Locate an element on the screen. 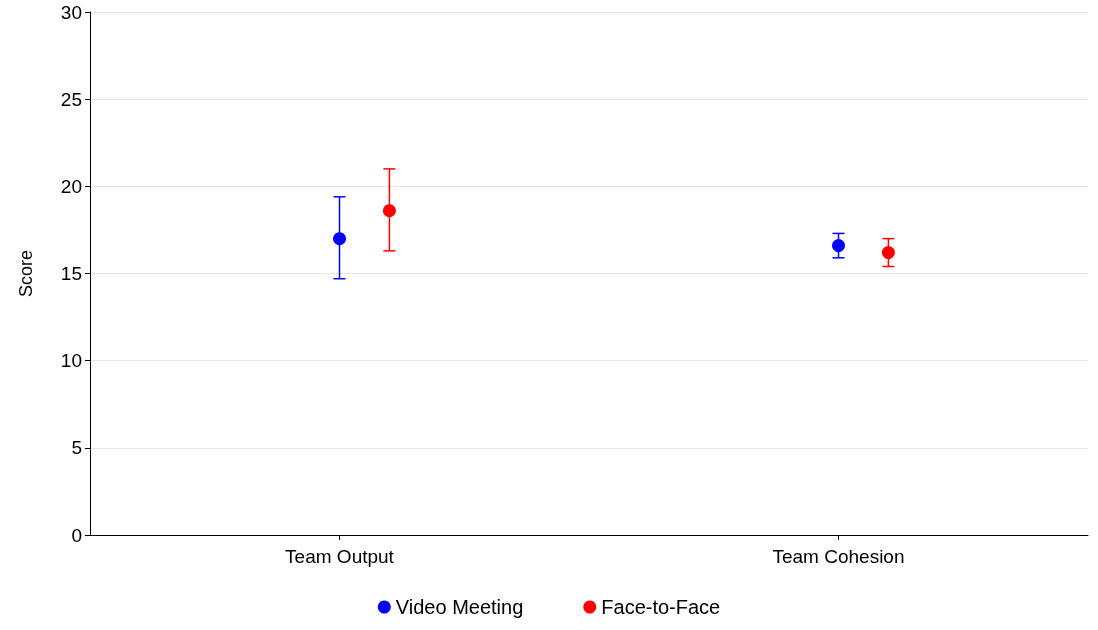  legend-label: Face-to-Face is located at coordinates (661, 607).